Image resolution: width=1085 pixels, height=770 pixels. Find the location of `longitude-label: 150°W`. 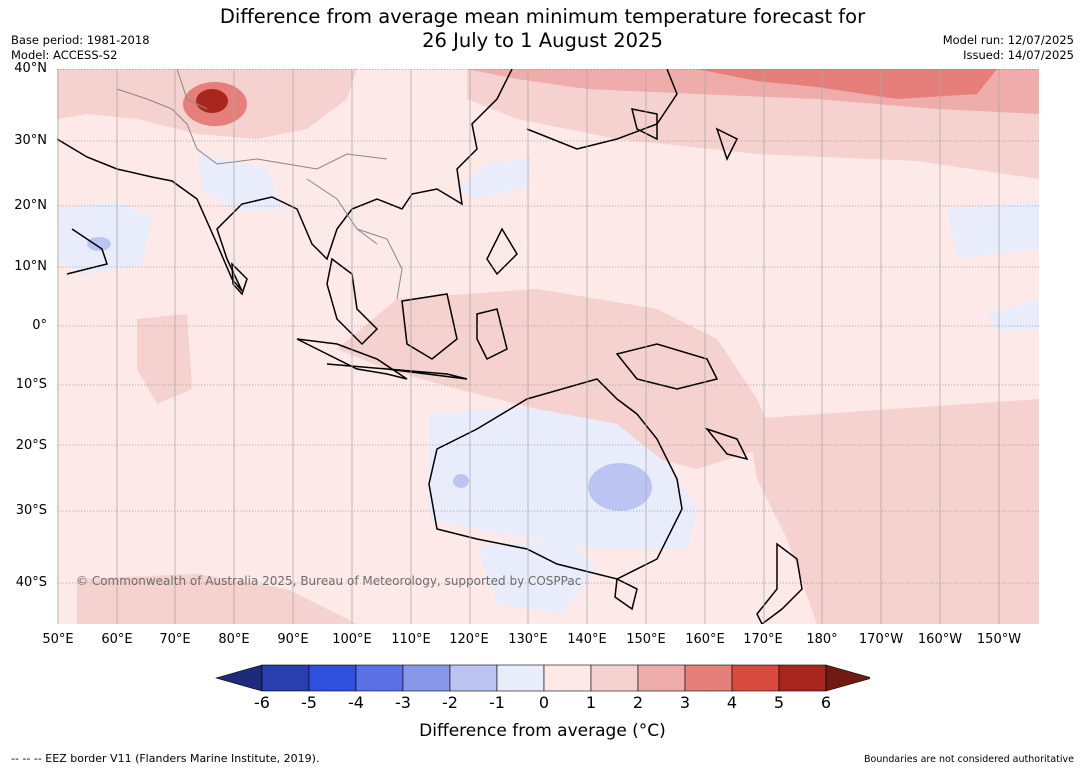

longitude-label: 150°W is located at coordinates (999, 639).